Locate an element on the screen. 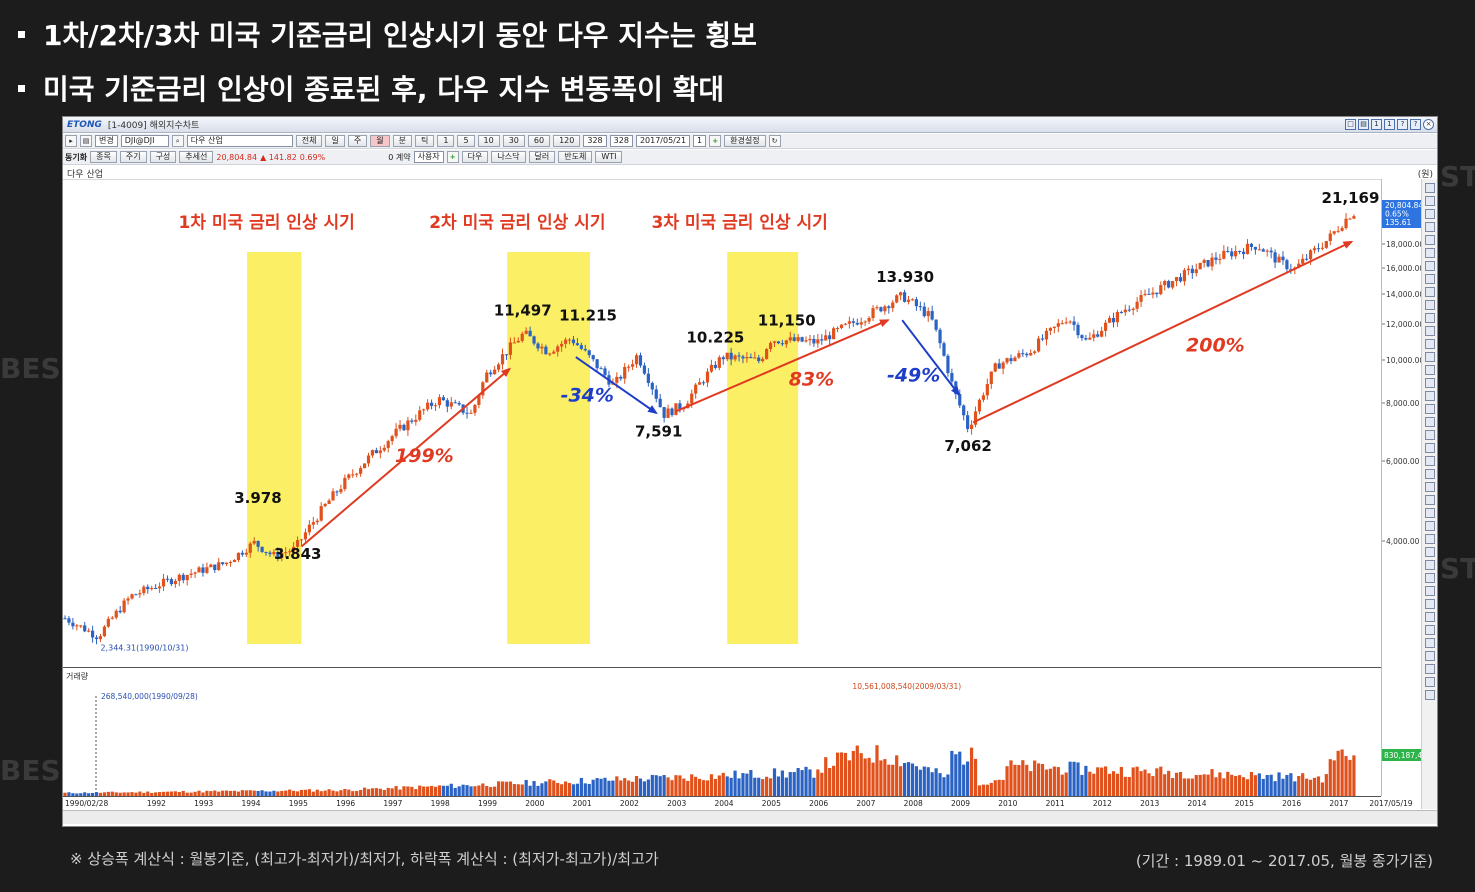 This screenshot has height=892, width=1475. view-icon: ▤ is located at coordinates (86, 141).